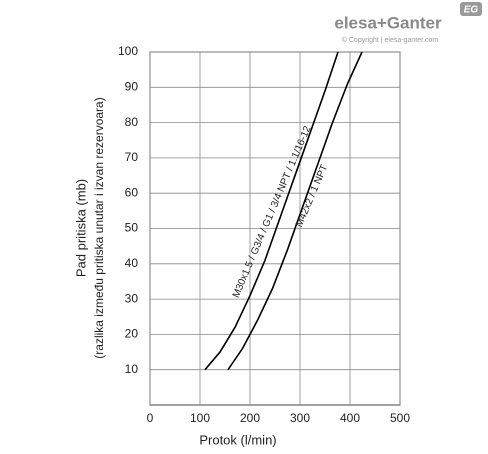 This screenshot has width=488, height=454. I want to click on badge: EG, so click(471, 10).